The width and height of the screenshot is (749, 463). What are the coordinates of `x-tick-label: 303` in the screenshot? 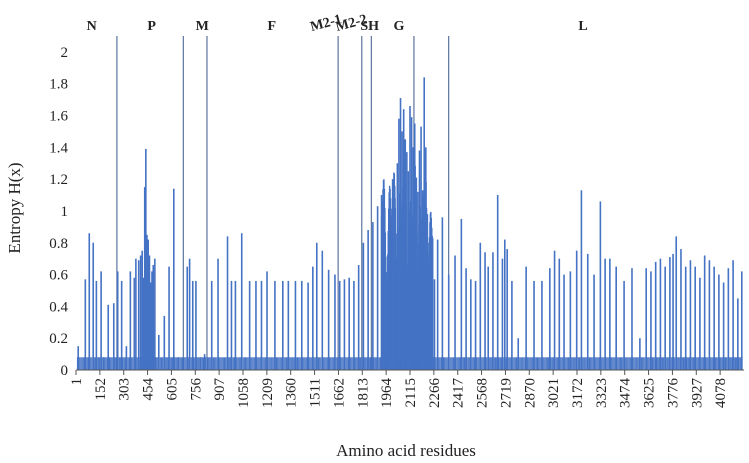 It's located at (125, 389).